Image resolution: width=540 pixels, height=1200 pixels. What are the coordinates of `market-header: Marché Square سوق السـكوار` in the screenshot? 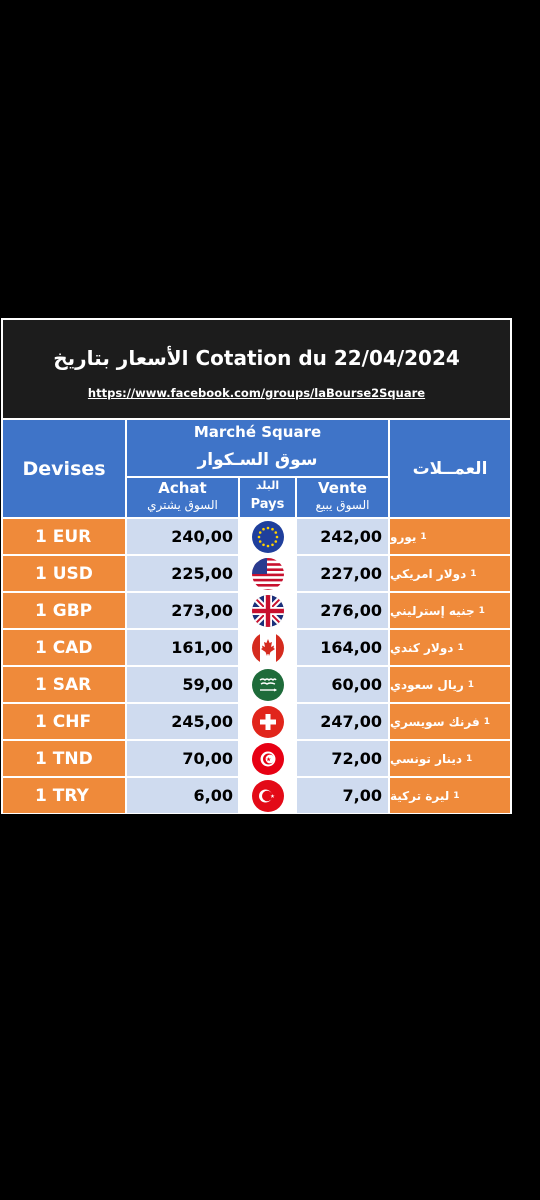 It's located at (257, 448).